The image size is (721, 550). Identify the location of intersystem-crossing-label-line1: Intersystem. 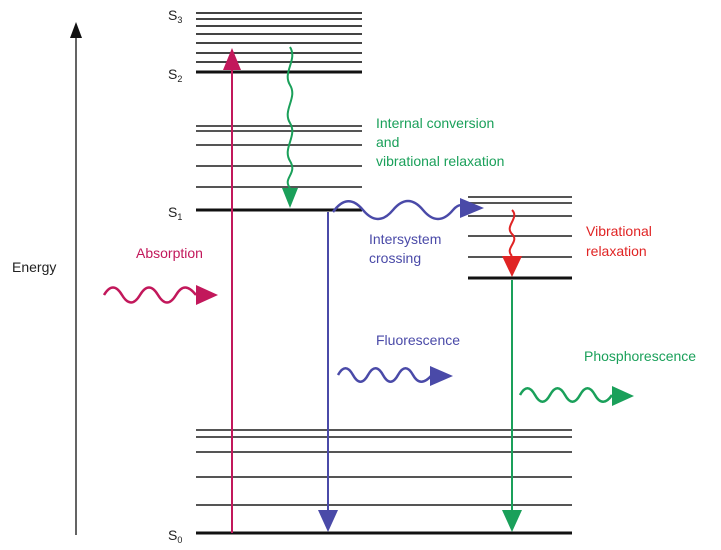
(405, 239).